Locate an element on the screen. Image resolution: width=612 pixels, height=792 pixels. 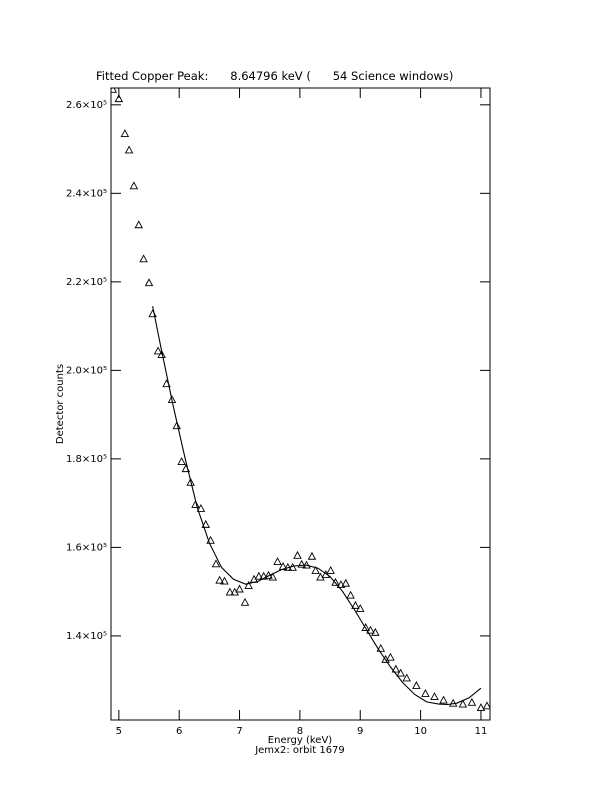
x-tick-label: 11 is located at coordinates (481, 731).